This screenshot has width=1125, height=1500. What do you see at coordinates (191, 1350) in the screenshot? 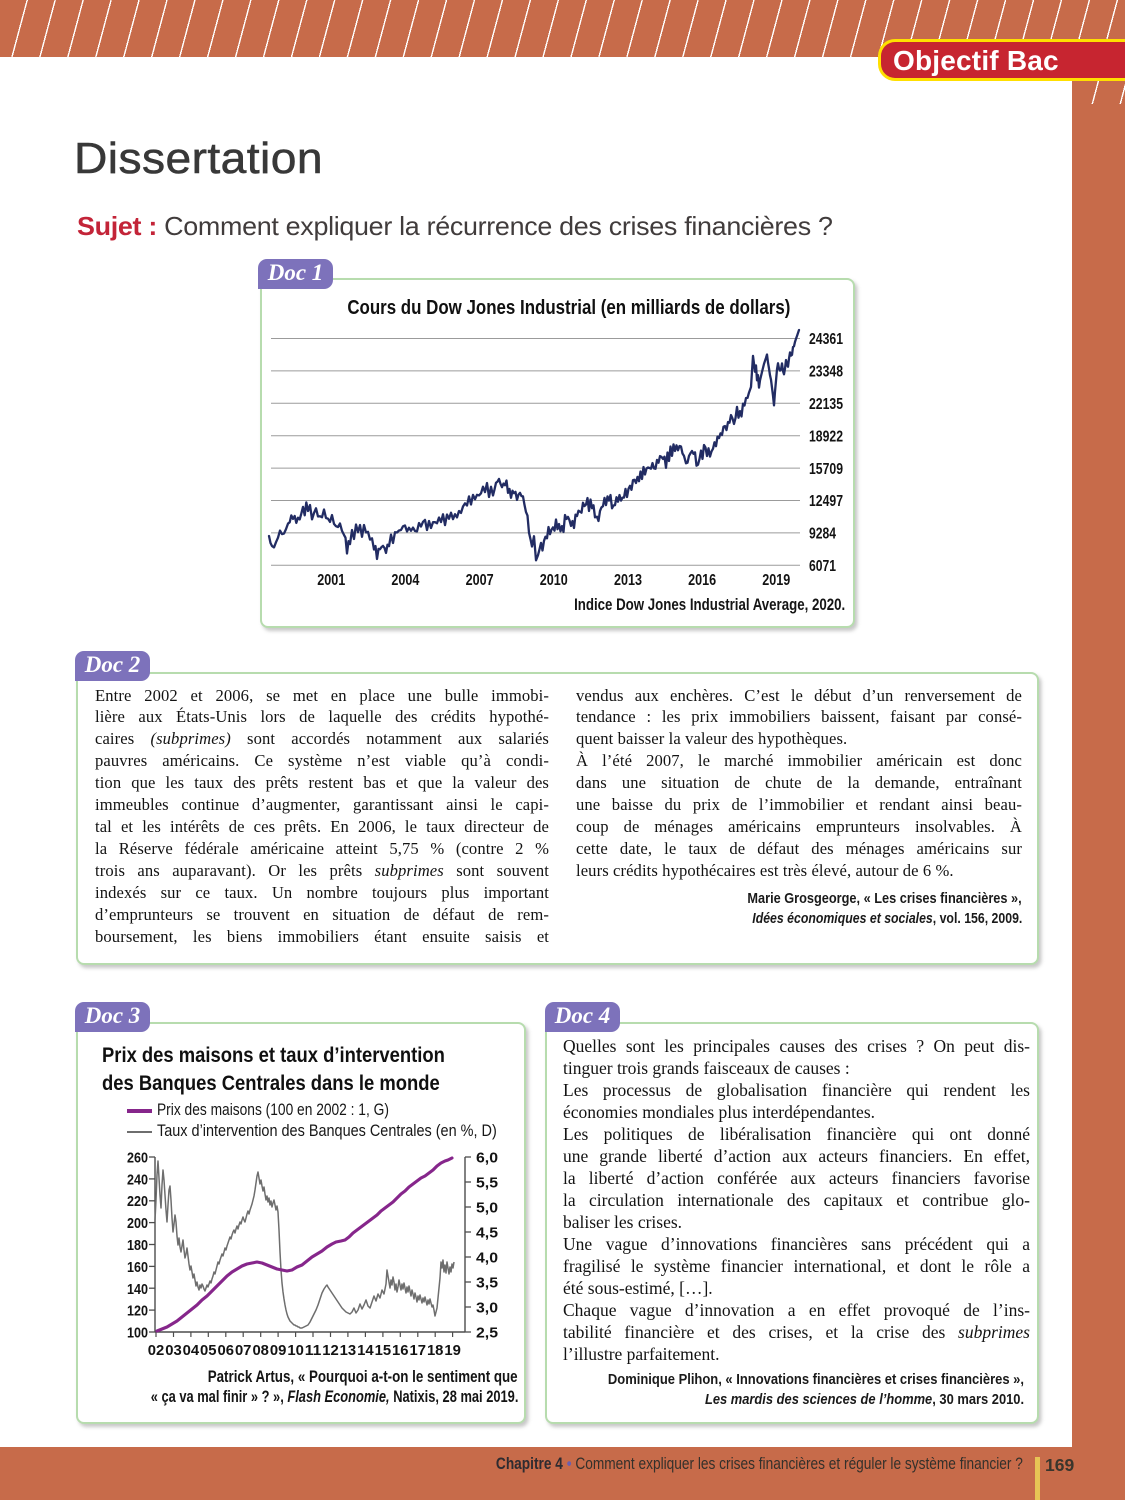
I see `svg-text: 04` at bounding box center [191, 1350].